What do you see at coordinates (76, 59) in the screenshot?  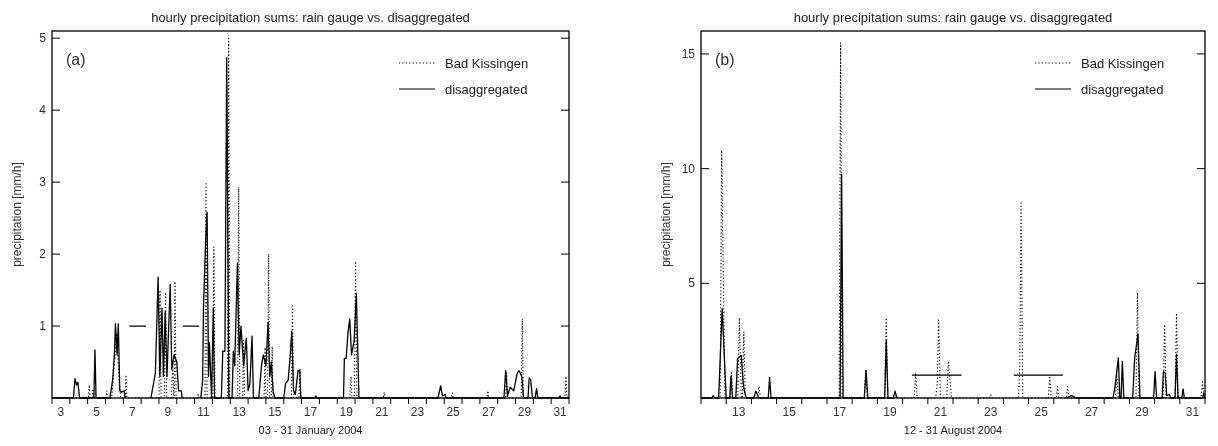 I see `annotation: (a)` at bounding box center [76, 59].